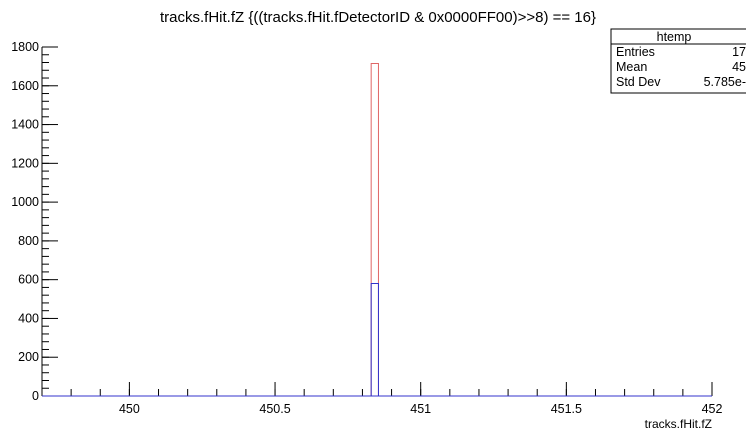 Image resolution: width=746 pixels, height=434 pixels. I want to click on y-tick-label: 800, so click(28, 241).